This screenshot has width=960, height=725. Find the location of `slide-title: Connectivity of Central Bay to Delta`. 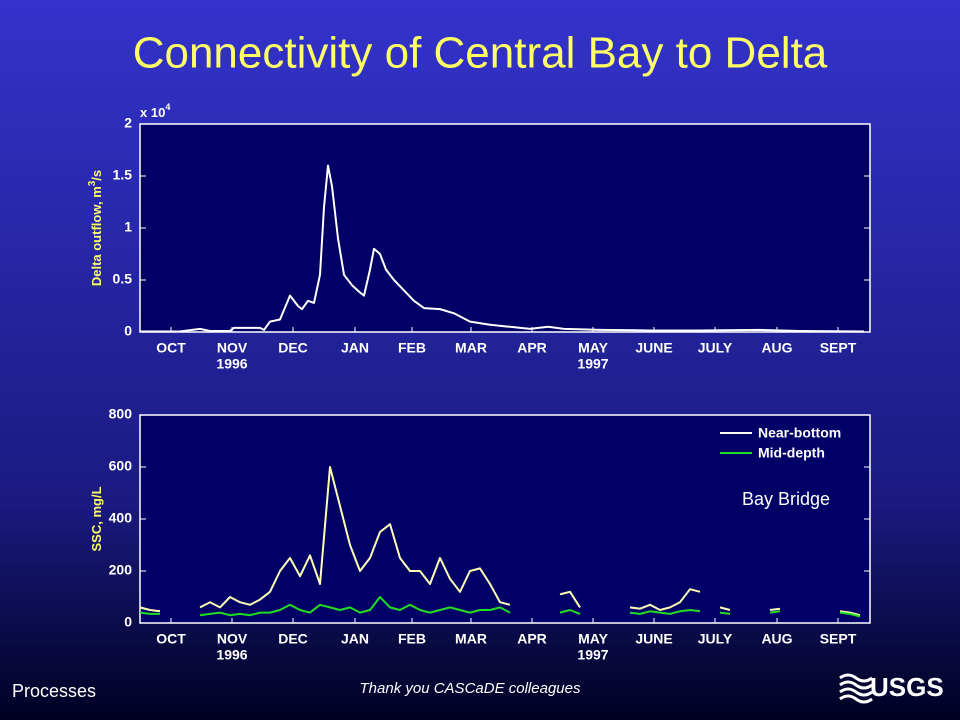

slide-title: Connectivity of Central Bay to Delta is located at coordinates (480, 53).